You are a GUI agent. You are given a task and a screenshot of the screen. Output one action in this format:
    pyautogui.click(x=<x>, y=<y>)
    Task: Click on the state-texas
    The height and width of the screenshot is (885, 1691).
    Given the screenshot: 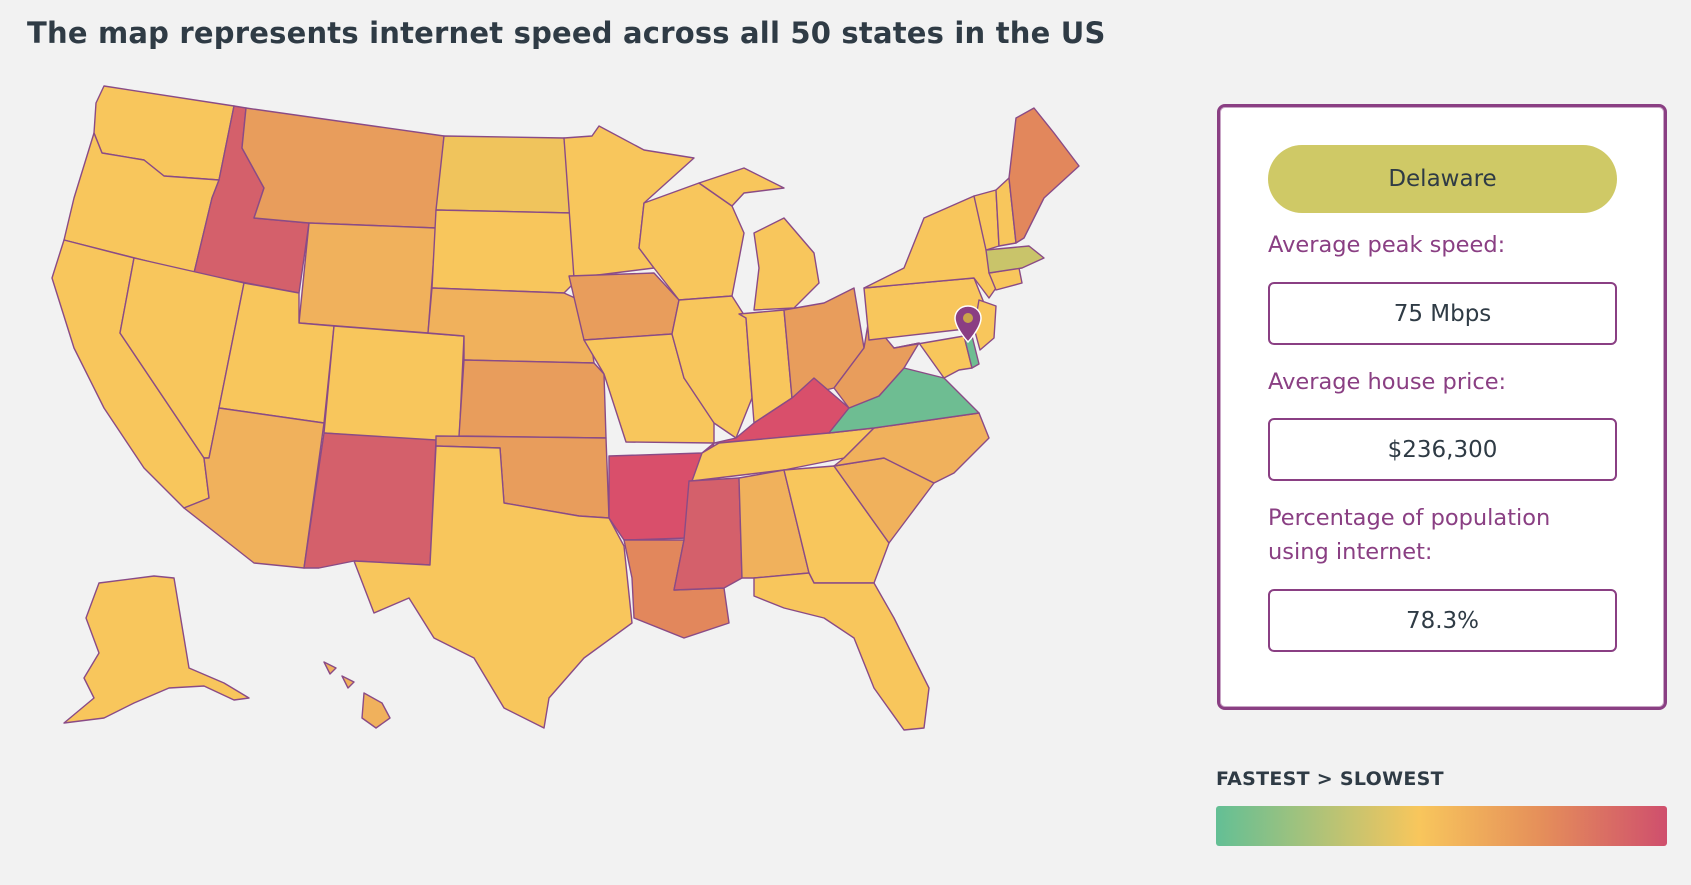 What is the action you would take?
    pyautogui.click(x=493, y=587)
    